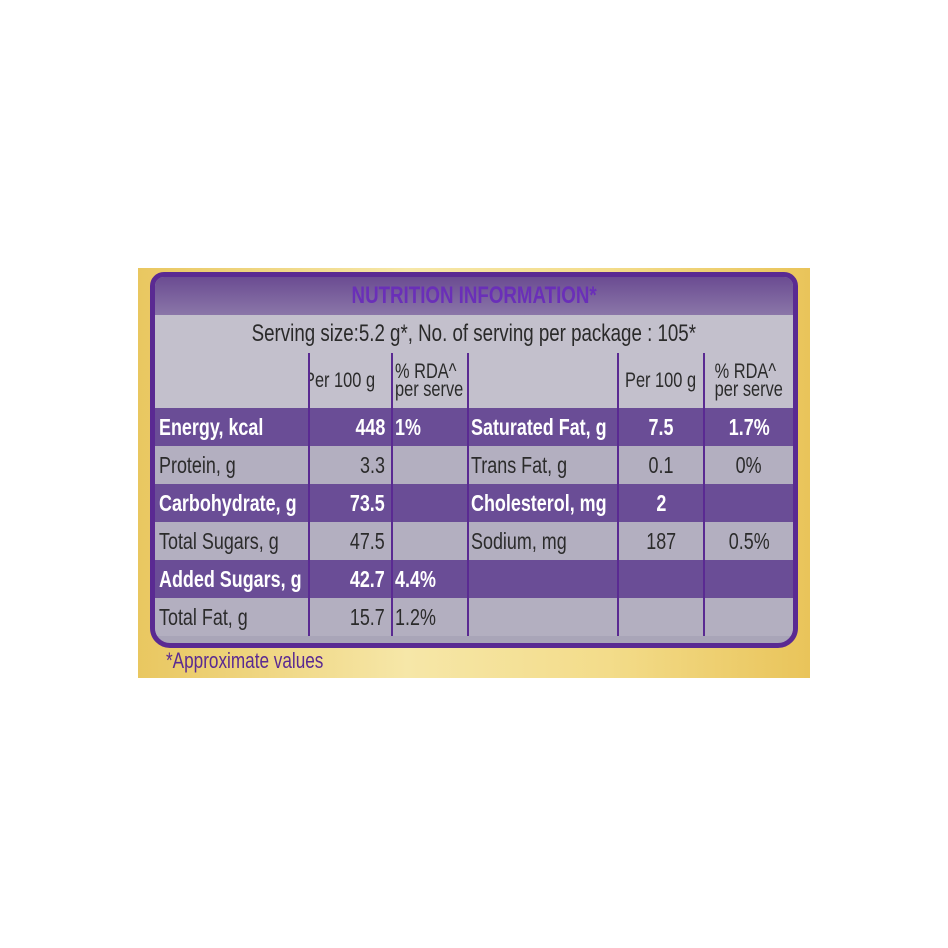  Describe the element at coordinates (211, 426) in the screenshot. I see `nutrient-label: Energy, kcal` at that location.